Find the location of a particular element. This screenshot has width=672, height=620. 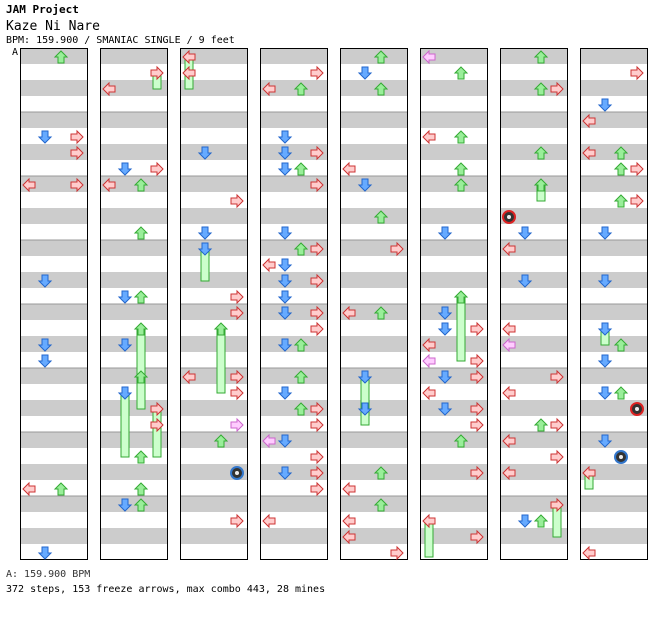

mine-core is located at coordinates (237, 473).